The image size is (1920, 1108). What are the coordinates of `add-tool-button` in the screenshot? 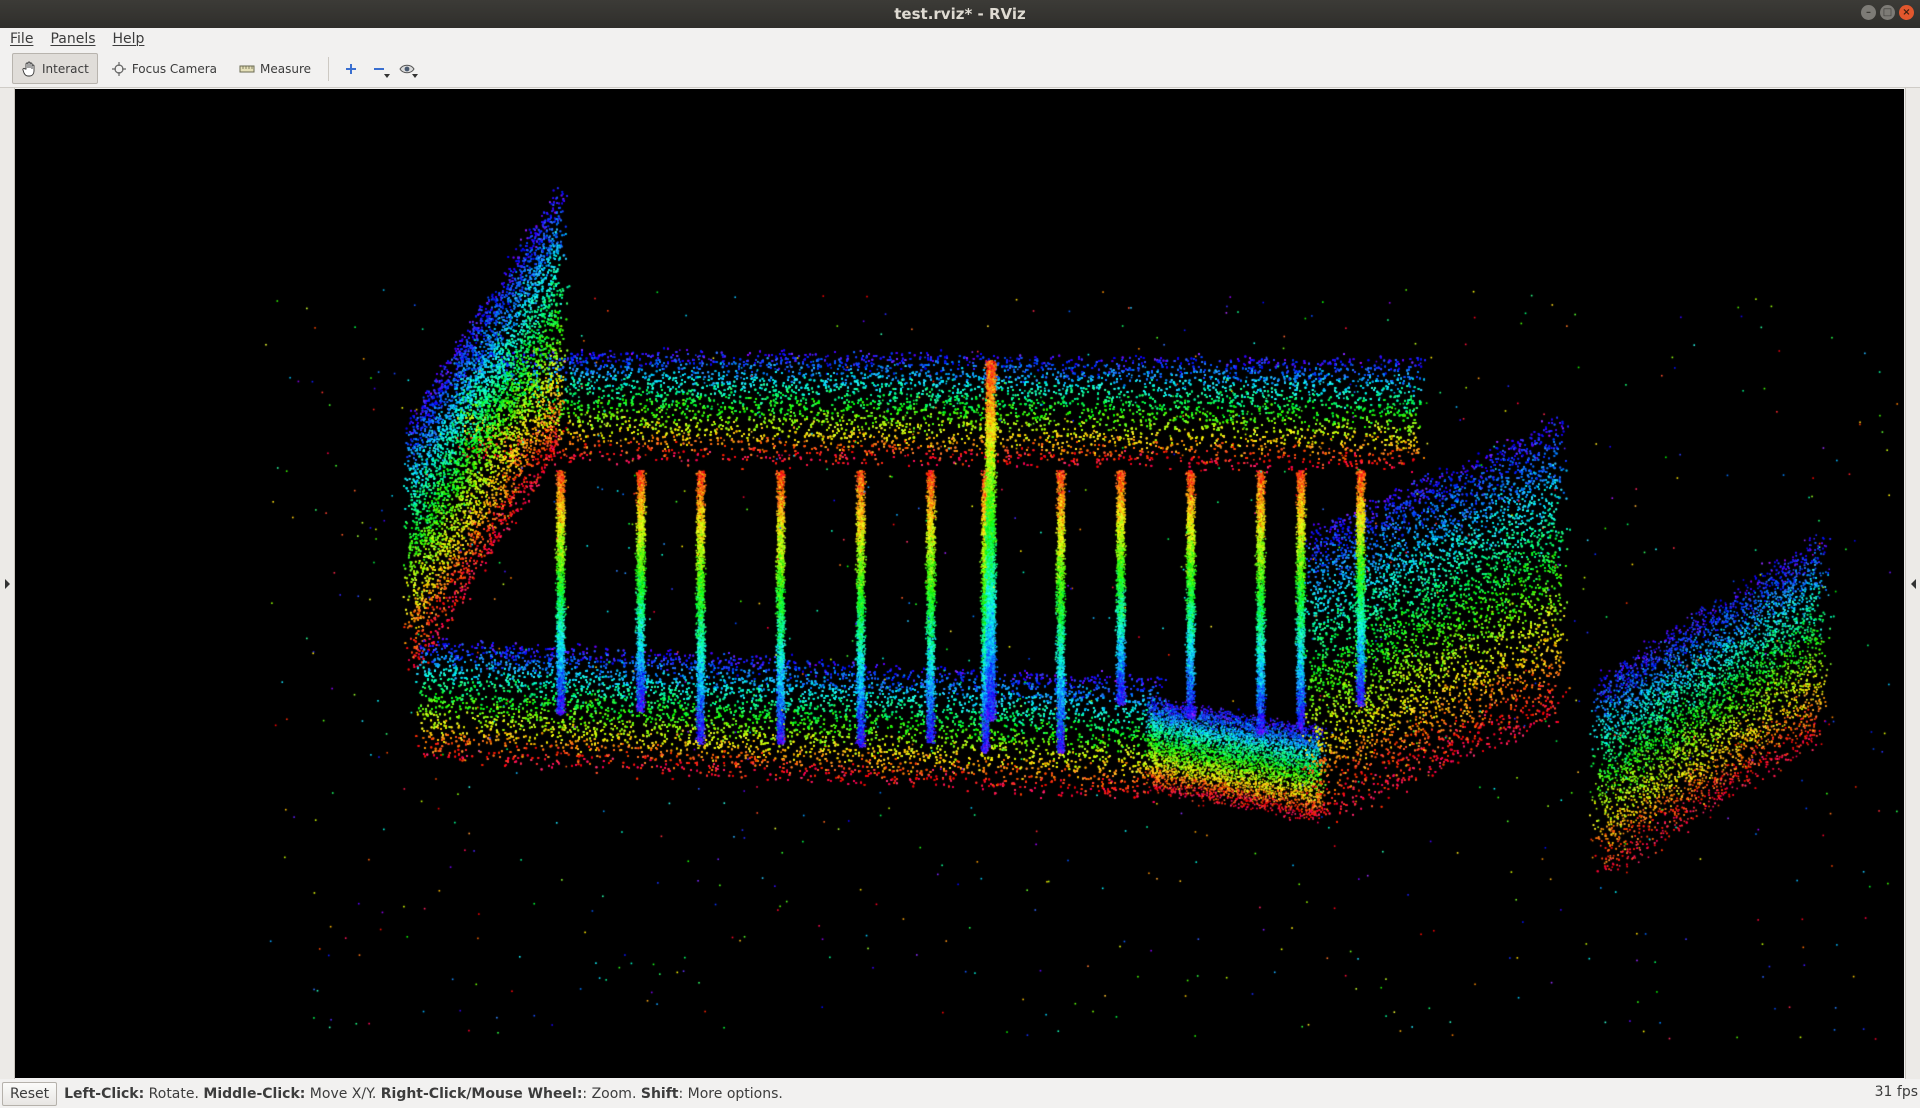 It's located at (351, 69).